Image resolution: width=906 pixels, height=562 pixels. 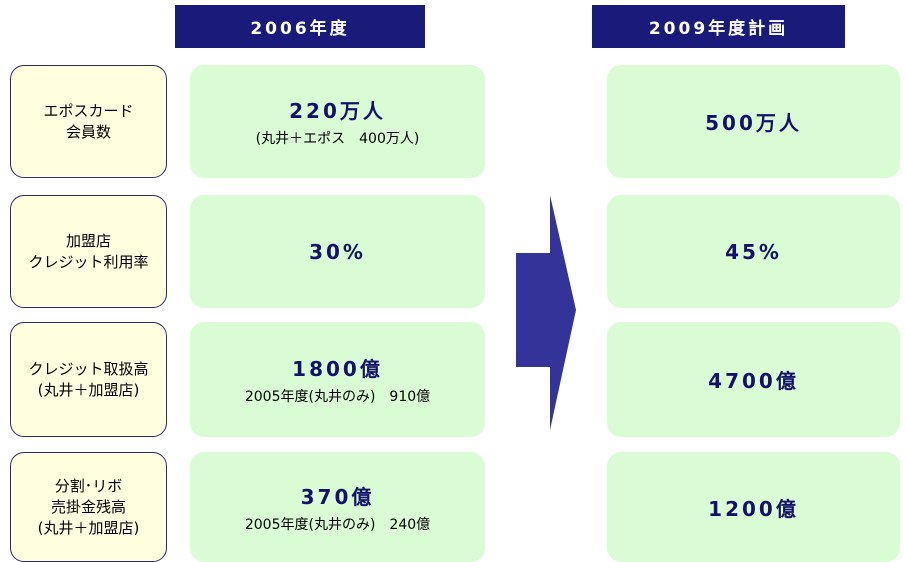 What do you see at coordinates (337, 397) in the screenshot?
I see `current-note: 2005年度(丸井のみ) 910億` at bounding box center [337, 397].